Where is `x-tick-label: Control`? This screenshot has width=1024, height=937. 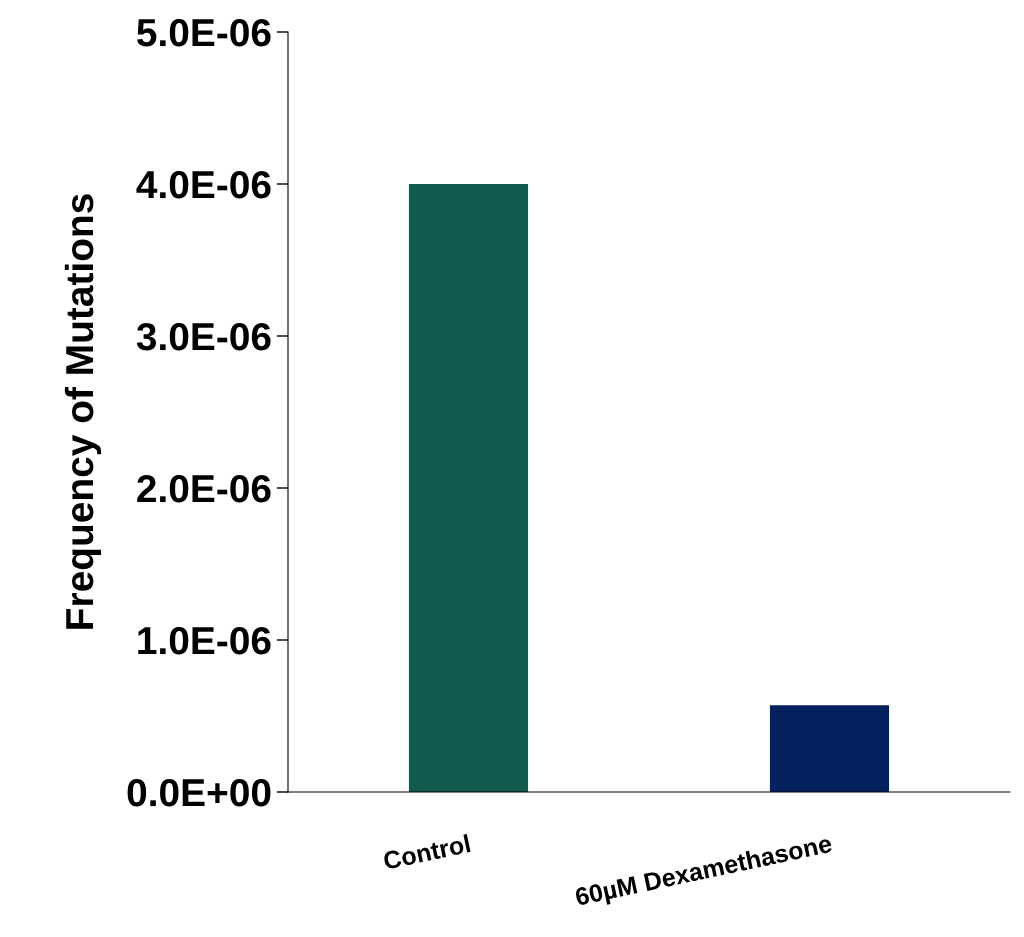 x-tick-label: Control is located at coordinates (426, 852).